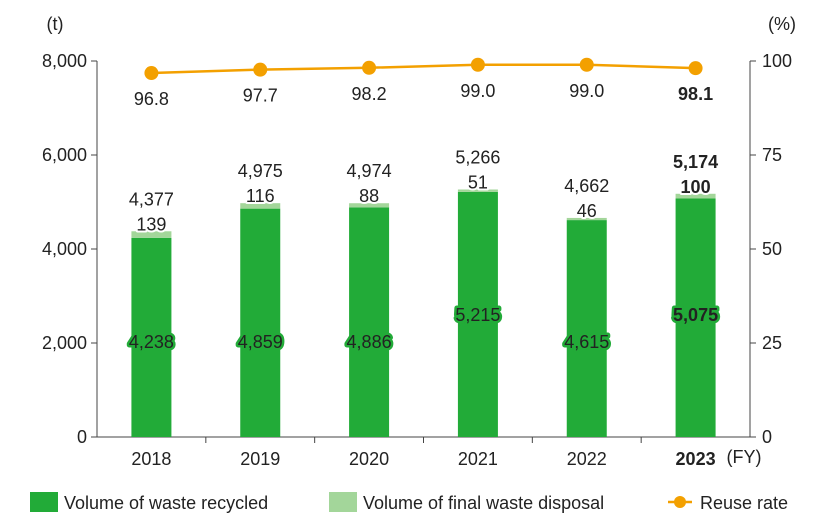 Image resolution: width=827 pixels, height=531 pixels. I want to click on recycled-label: 4,886, so click(369, 342).